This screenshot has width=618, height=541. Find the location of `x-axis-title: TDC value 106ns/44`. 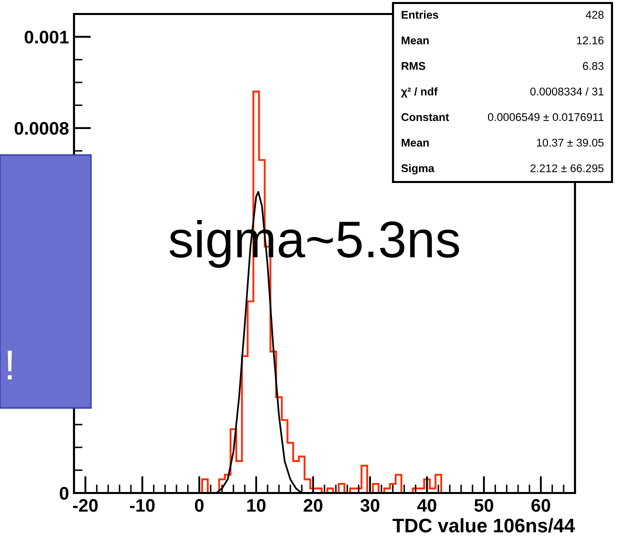

x-axis-title: TDC value 106ns/44 is located at coordinates (483, 525).